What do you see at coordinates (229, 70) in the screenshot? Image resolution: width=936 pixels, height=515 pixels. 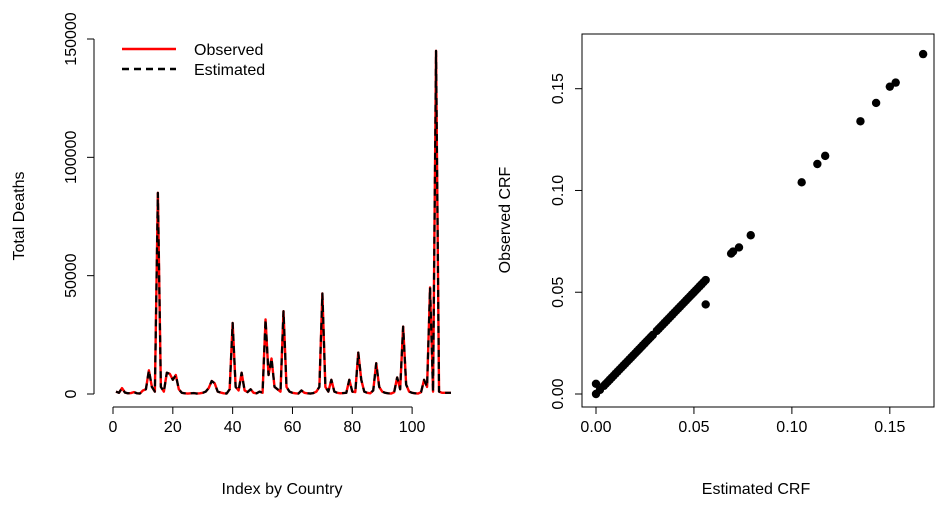 I see `legend-label-estimated: Estimated` at bounding box center [229, 70].